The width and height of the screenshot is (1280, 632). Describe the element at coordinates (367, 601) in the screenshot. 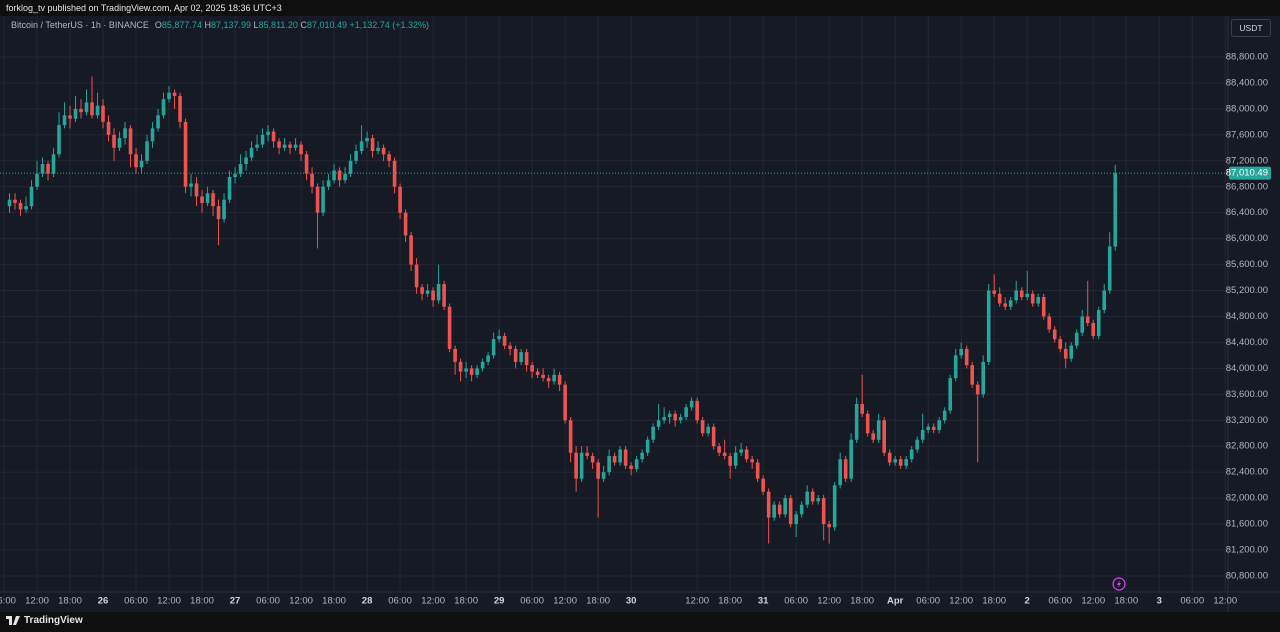

I see `x-tick-label: 28` at that location.